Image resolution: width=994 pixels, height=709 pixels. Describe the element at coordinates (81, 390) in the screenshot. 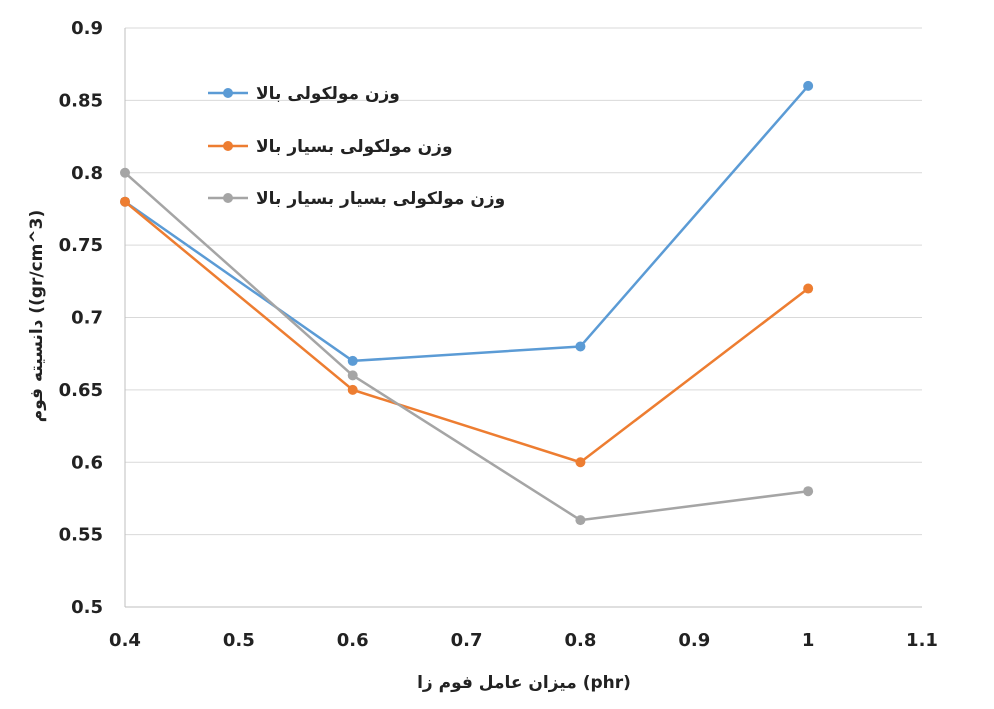

I see `y-tick-label: 0.65` at that location.